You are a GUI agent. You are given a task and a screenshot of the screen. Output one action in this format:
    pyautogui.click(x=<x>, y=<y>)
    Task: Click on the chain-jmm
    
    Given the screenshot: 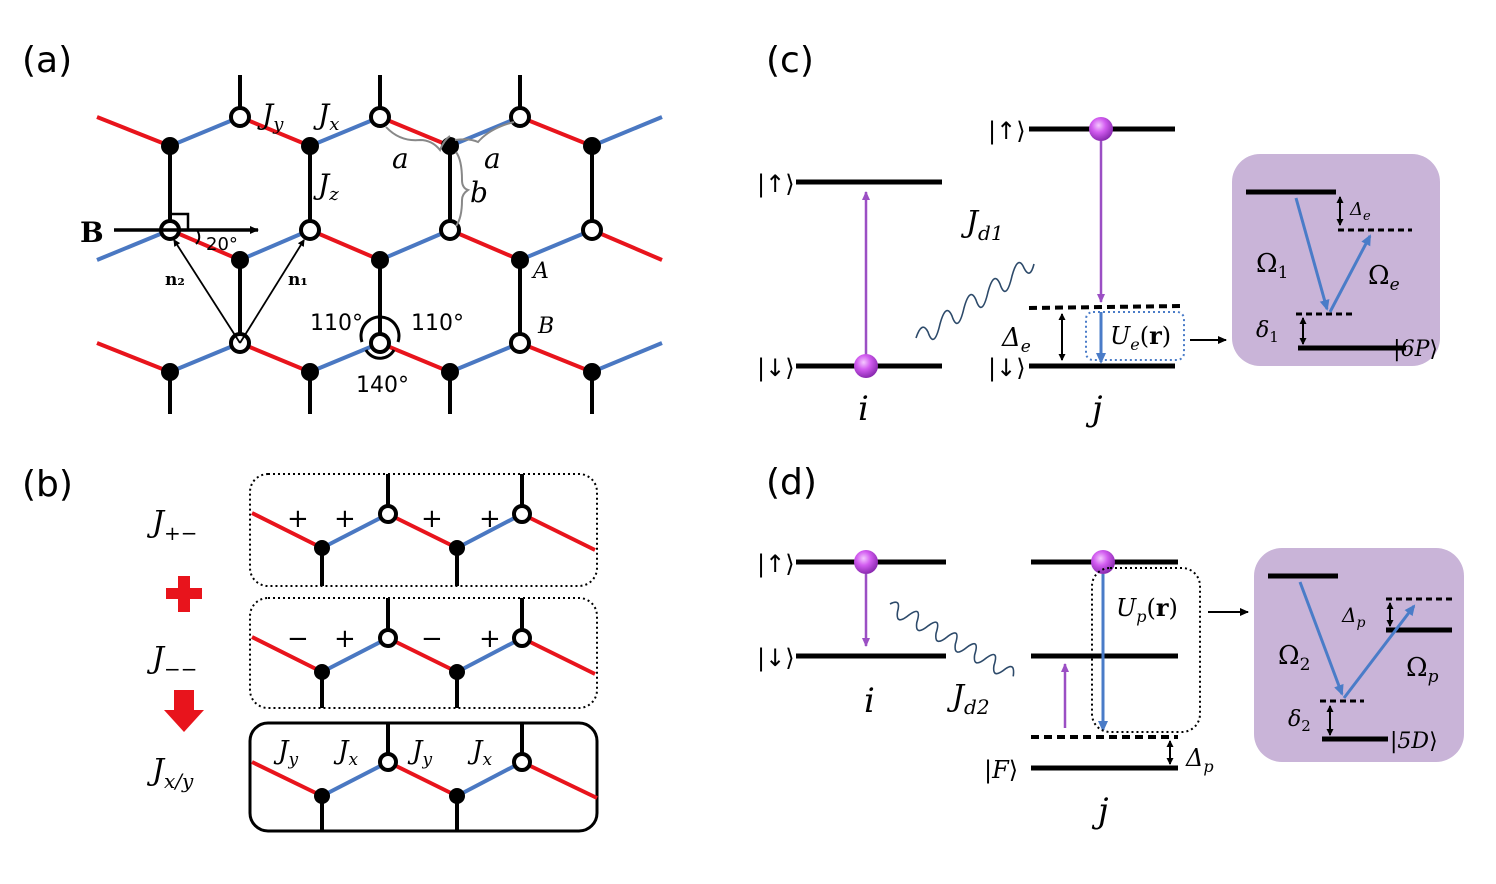 What is the action you would take?
    pyautogui.click(x=423, y=653)
    